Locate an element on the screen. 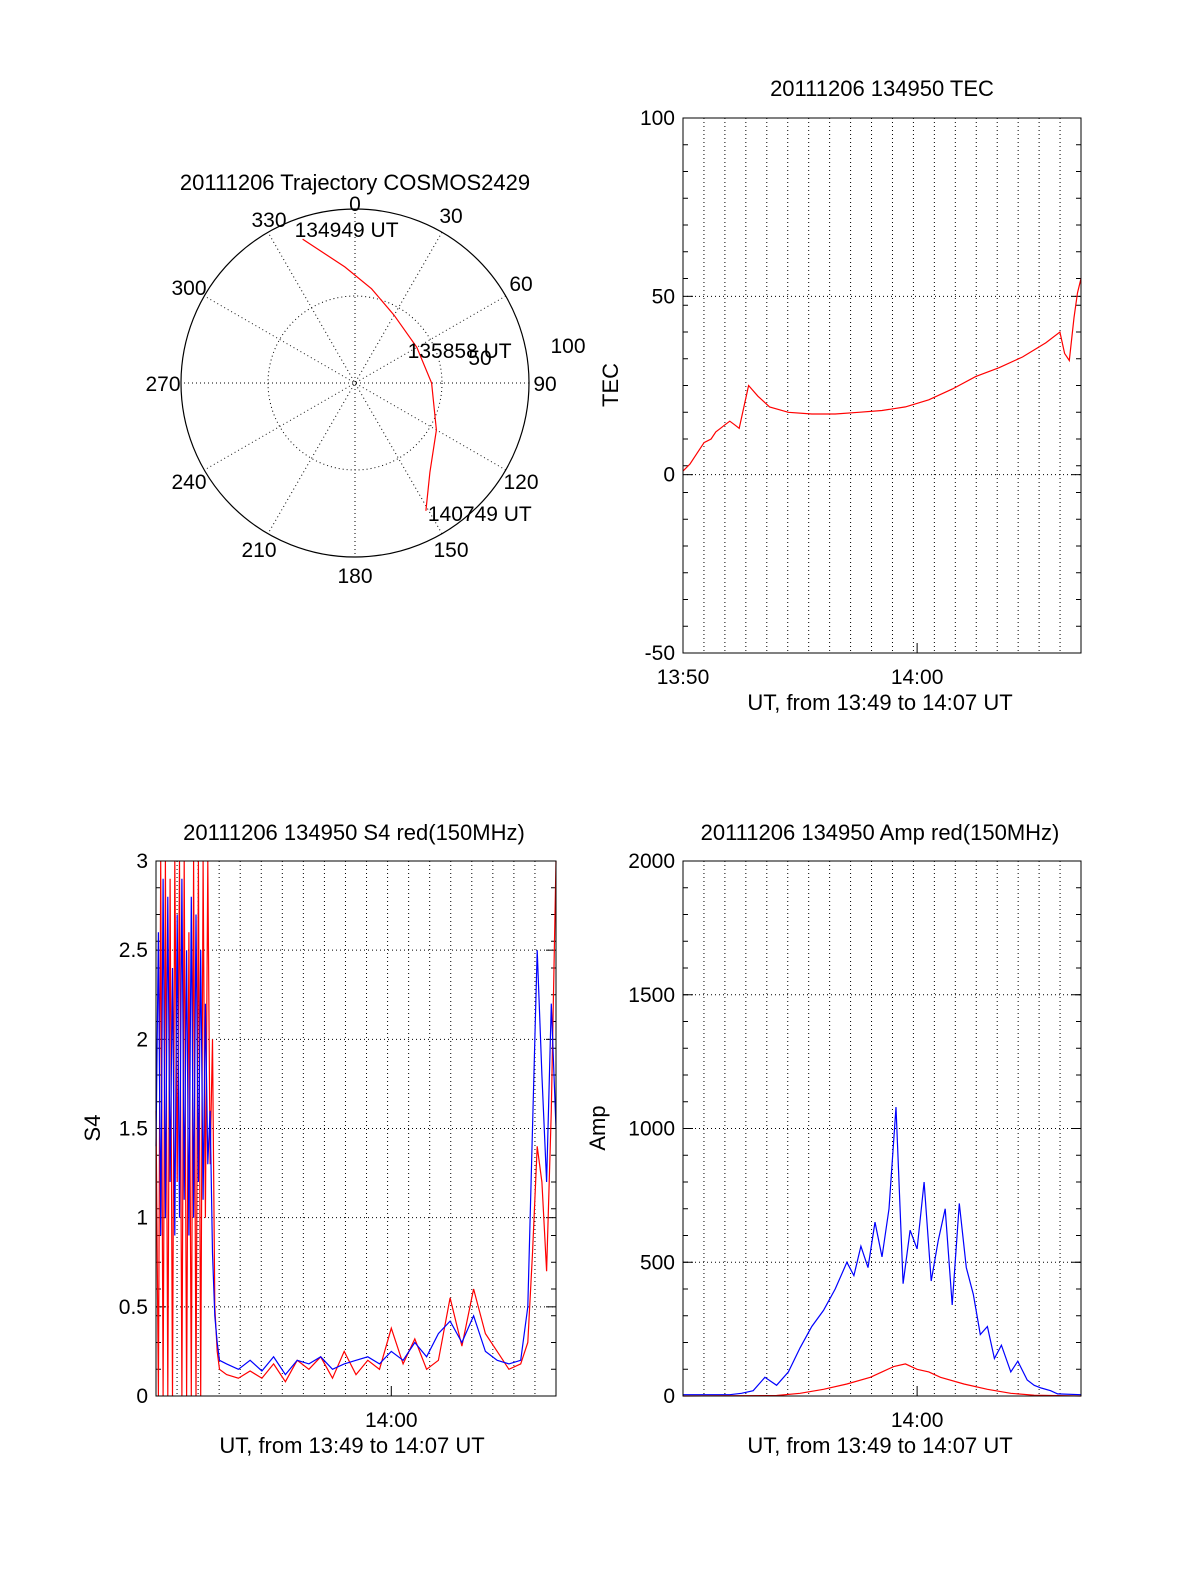 The width and height of the screenshot is (1200, 1575). polar-angle-label: 300 is located at coordinates (188, 288).